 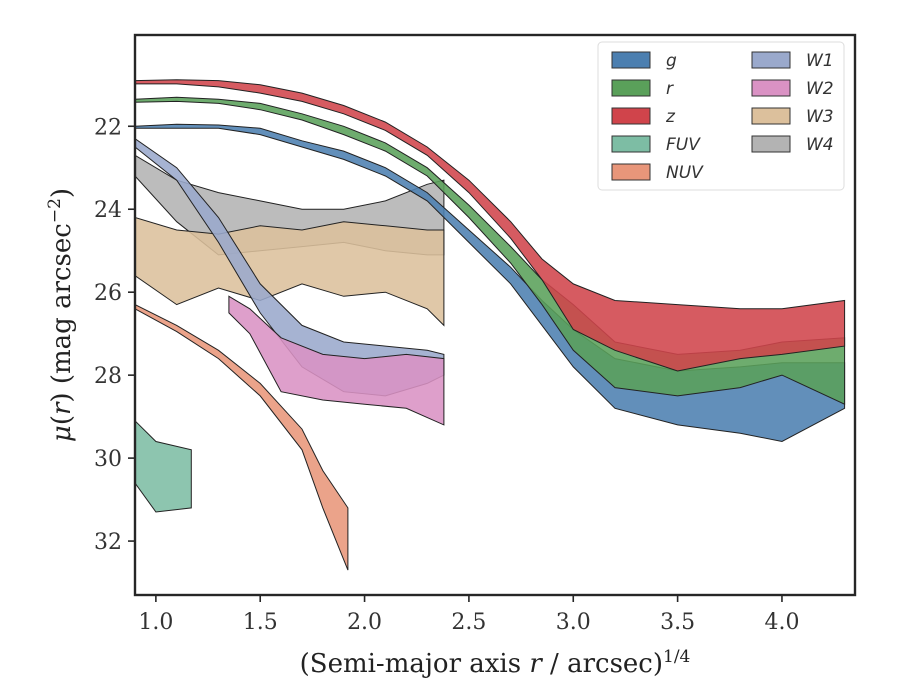 What do you see at coordinates (61, 315) in the screenshot?
I see `y-axis-label: μ(r) (mag arcsec−2)` at bounding box center [61, 315].